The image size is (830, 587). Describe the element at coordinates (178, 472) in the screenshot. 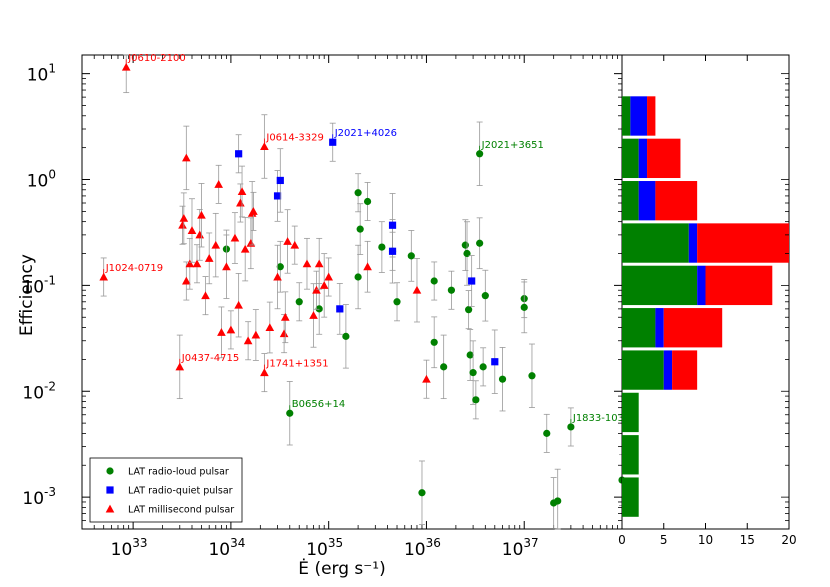

I see `legend-label-loud: LAT radio-loud pulsar` at that location.